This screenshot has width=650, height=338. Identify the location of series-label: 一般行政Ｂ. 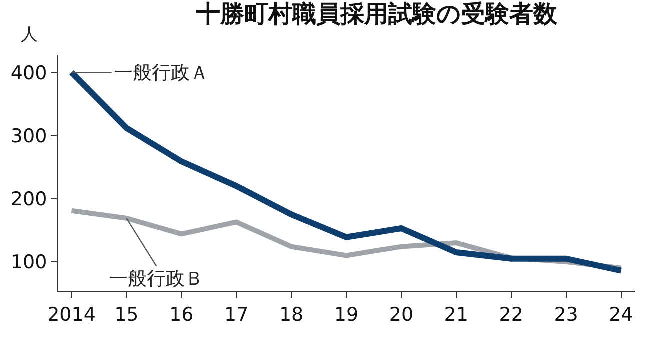
(156, 279).